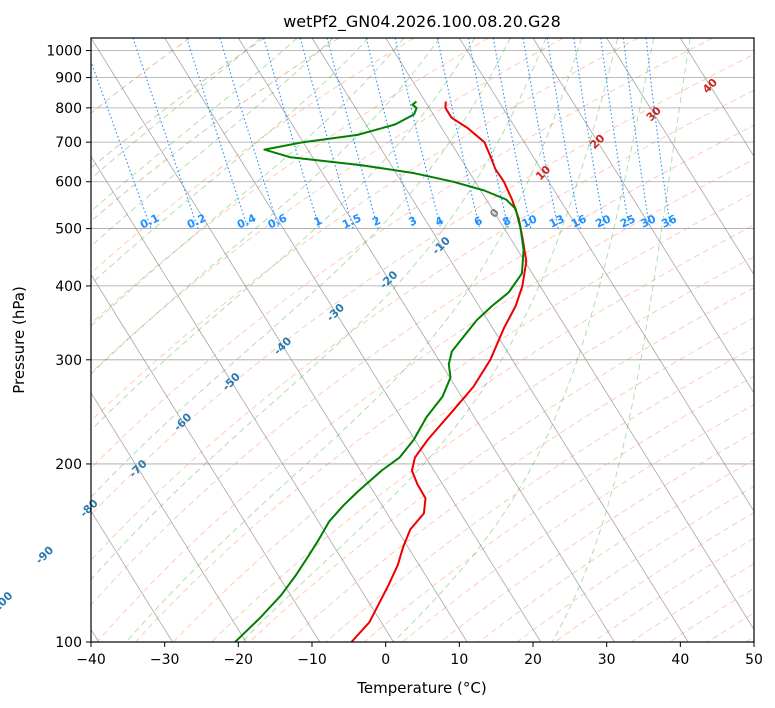 The image size is (775, 708). I want to click on y-tick-label: 300, so click(68, 361).